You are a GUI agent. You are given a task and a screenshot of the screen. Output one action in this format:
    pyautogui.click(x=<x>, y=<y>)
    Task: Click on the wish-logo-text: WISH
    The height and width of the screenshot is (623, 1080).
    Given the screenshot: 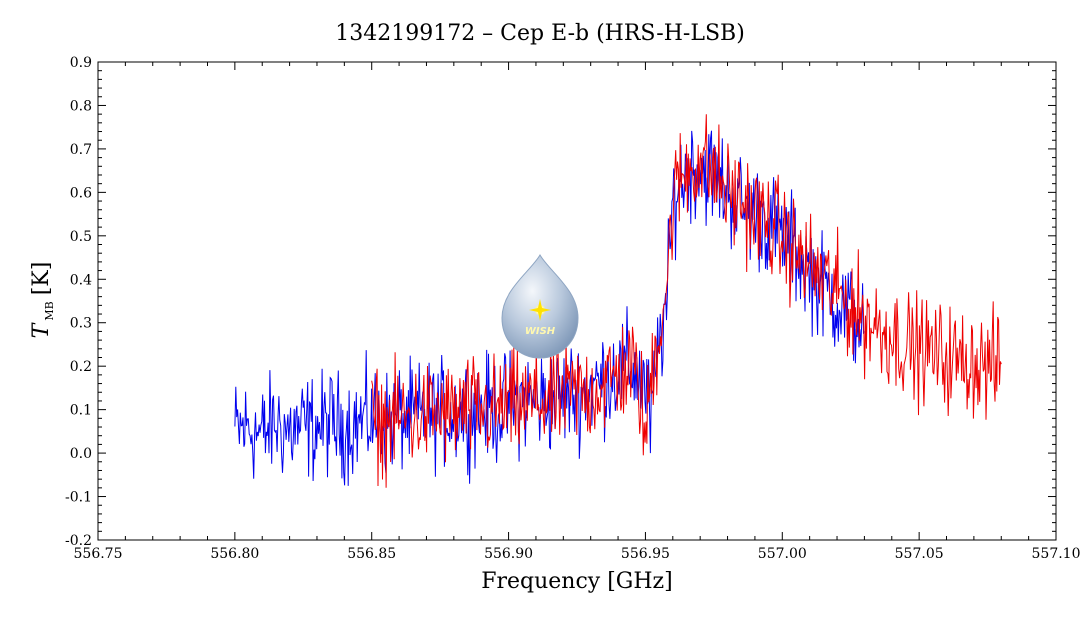 What is the action you would take?
    pyautogui.click(x=540, y=331)
    